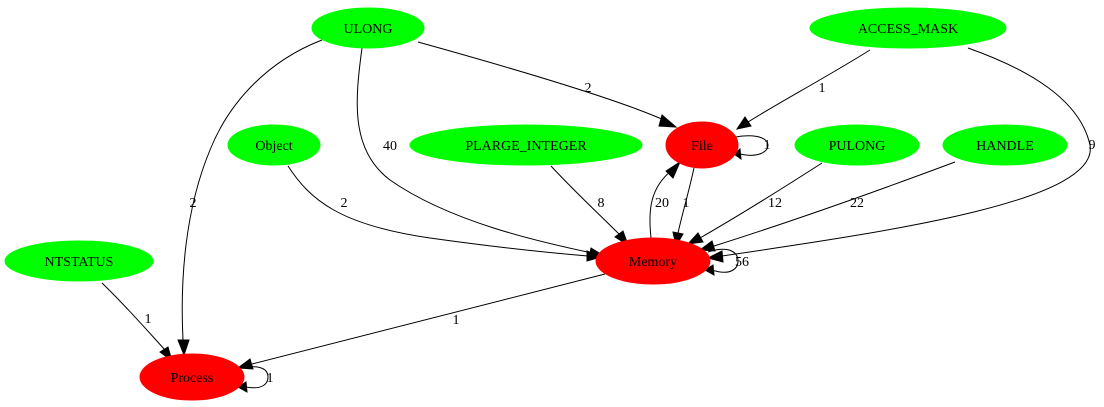  I want to click on edge-ulong-to-file: 2, so click(547, 84).